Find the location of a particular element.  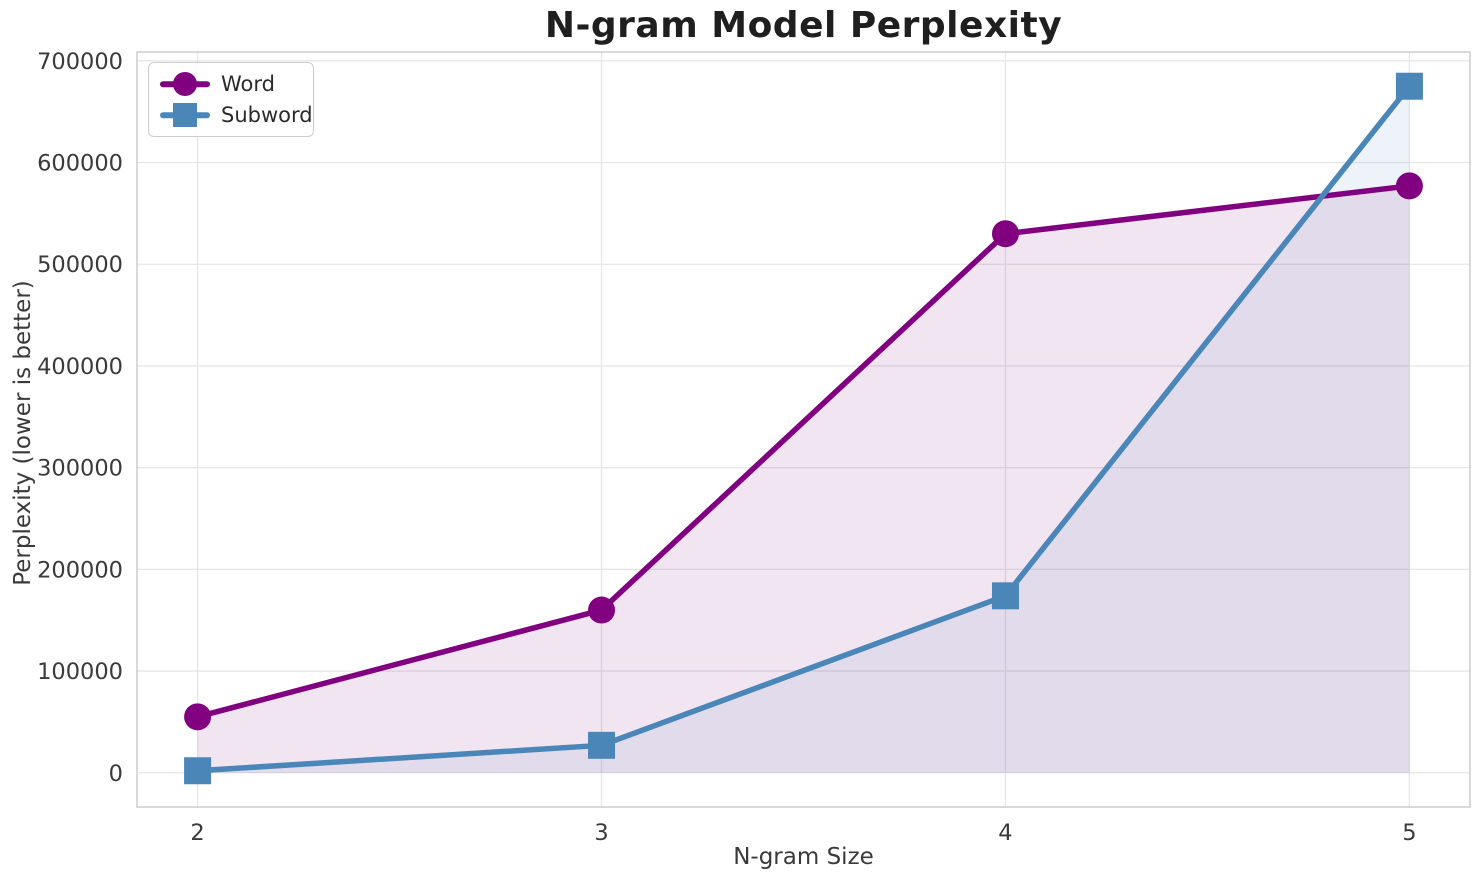

x-tick-label: 2 is located at coordinates (197, 833).